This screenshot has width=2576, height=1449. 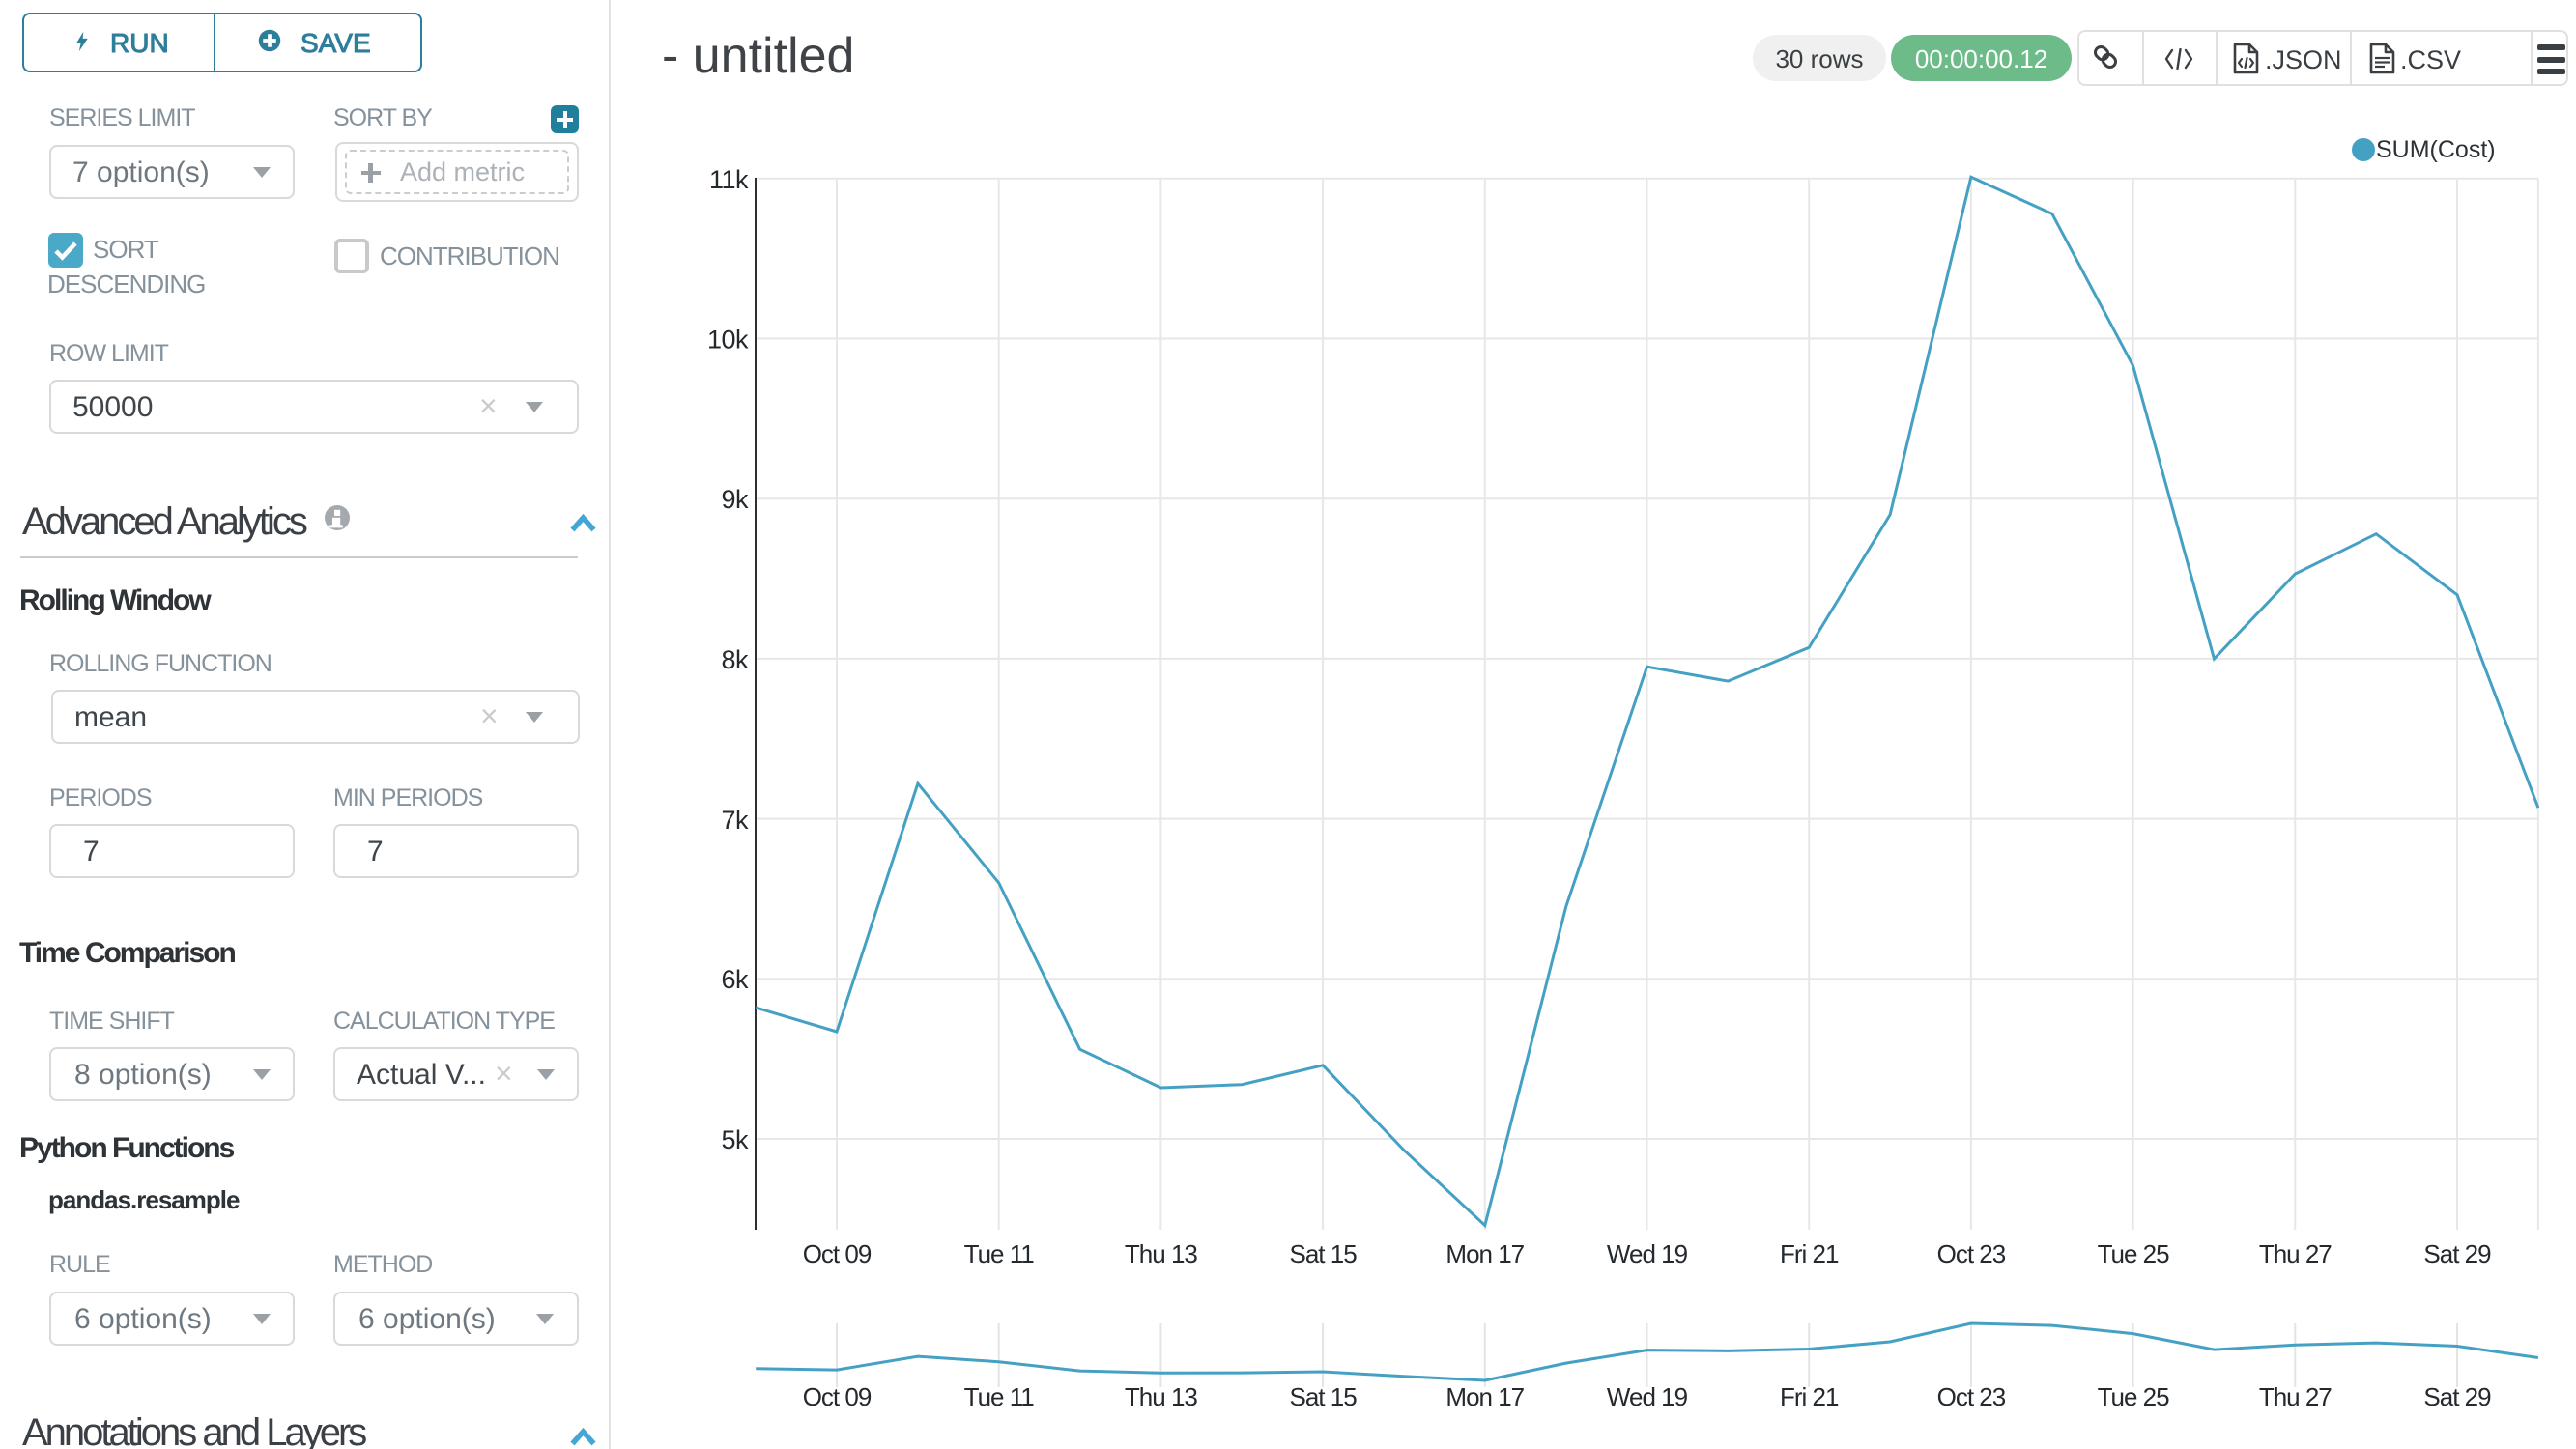 I want to click on svg-text: 8k, so click(x=735, y=659).